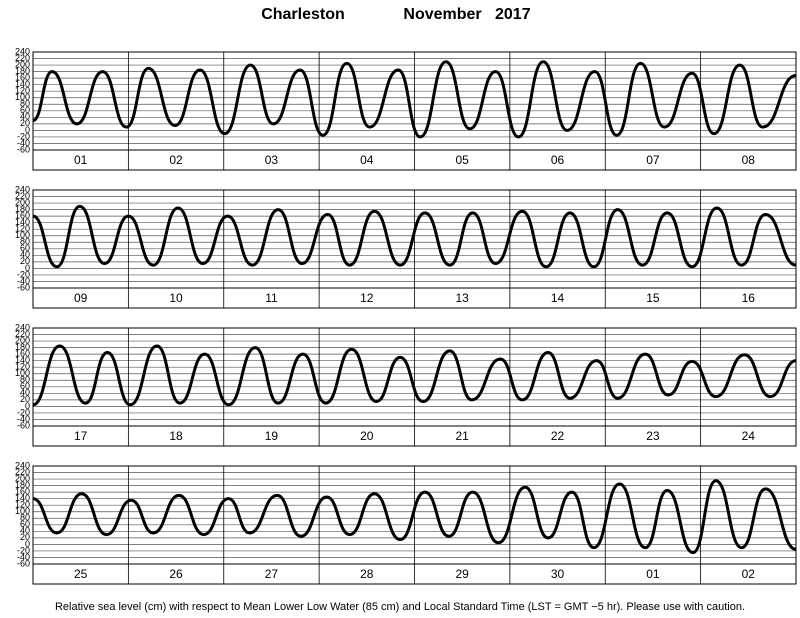 The image size is (800, 618). I want to click on x-tick-label: 07, so click(653, 160).